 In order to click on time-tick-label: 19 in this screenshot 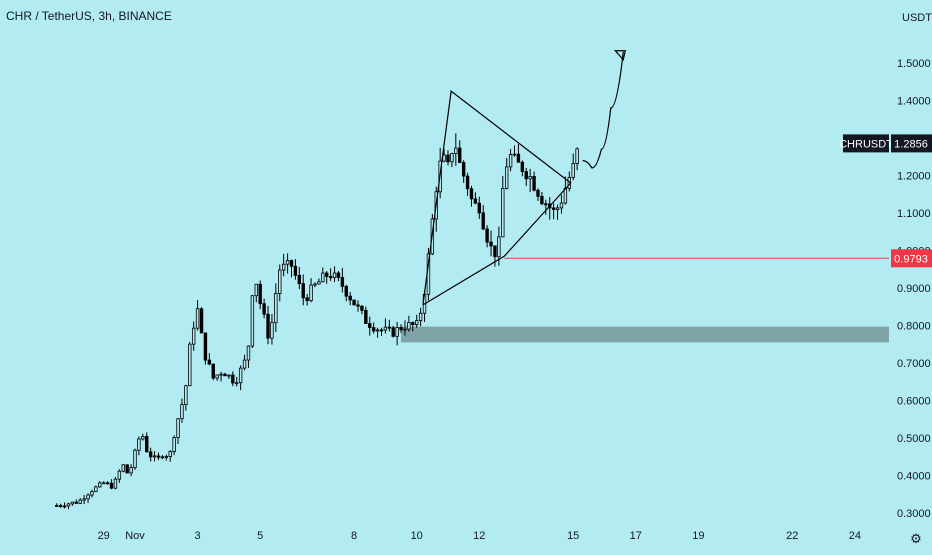, I will do `click(698, 536)`.